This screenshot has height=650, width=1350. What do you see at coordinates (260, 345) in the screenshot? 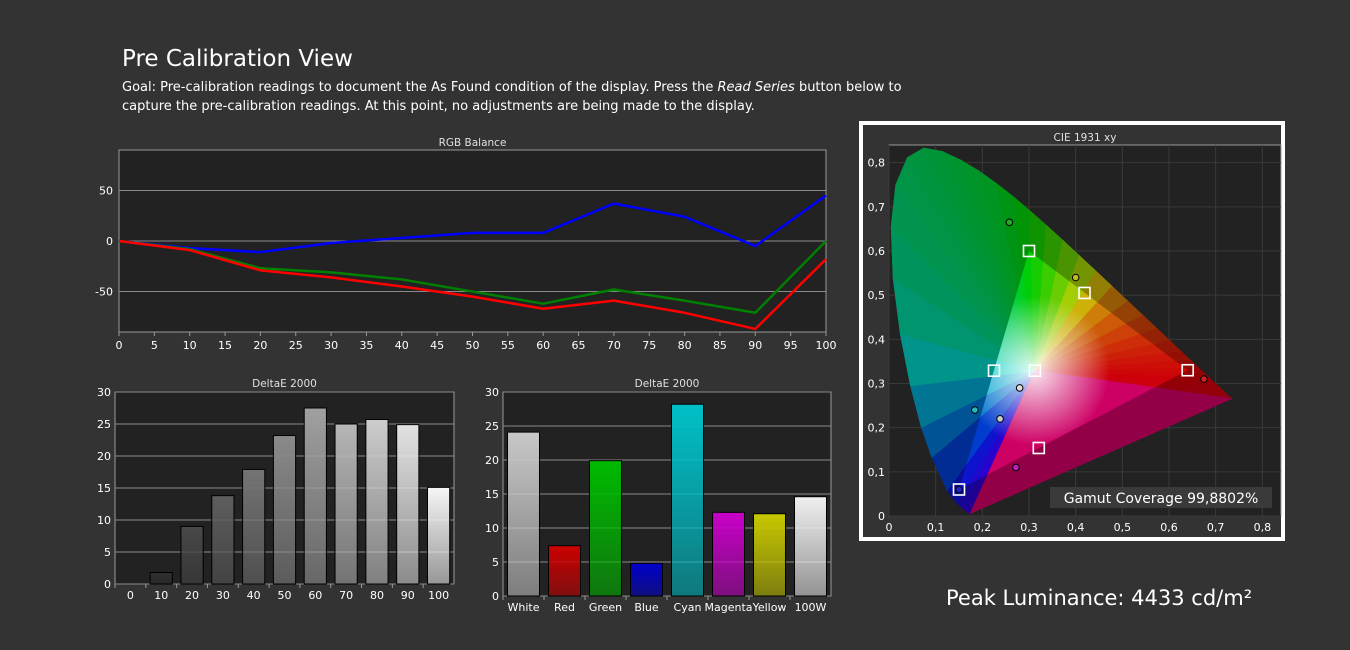
I see `rgb-xtick-label: 20` at bounding box center [260, 345].